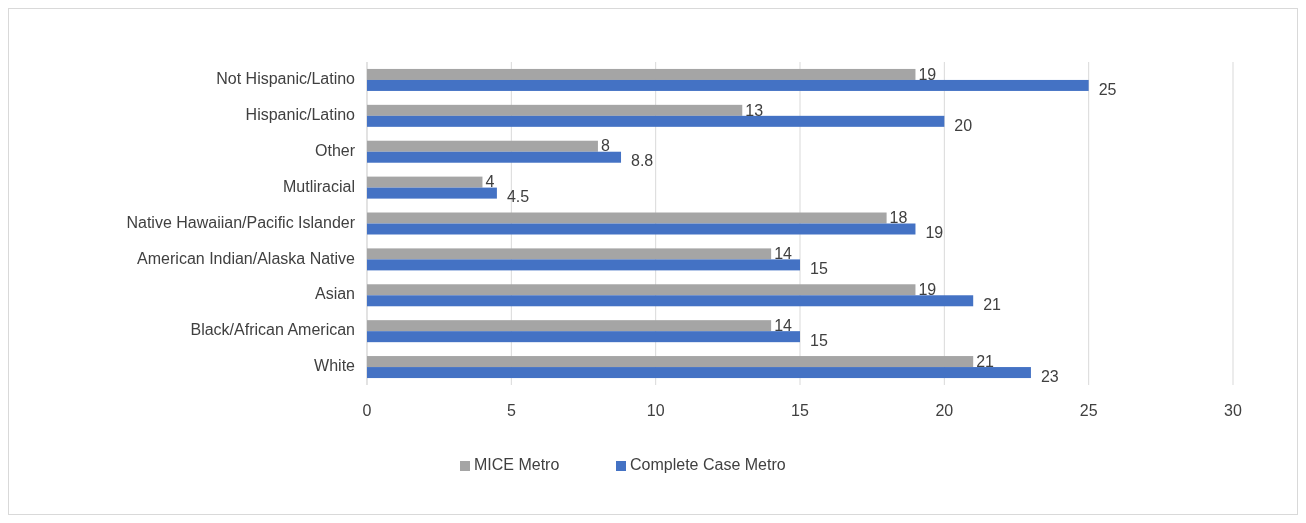 The image size is (1306, 523). Describe the element at coordinates (318, 186) in the screenshot. I see `y-tick-label: Mutliracial` at that location.